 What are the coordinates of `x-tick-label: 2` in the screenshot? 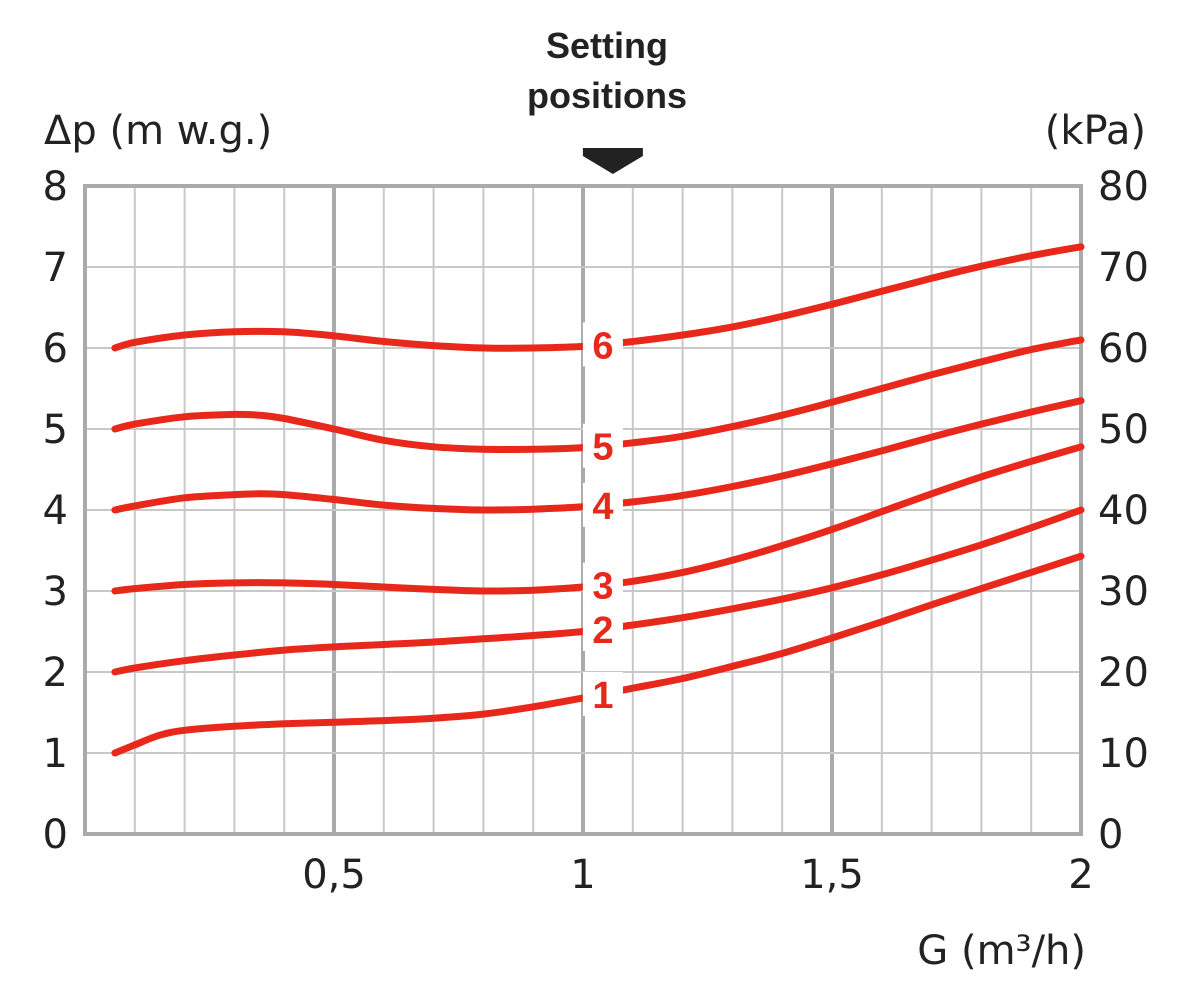 It's located at (1080, 875).